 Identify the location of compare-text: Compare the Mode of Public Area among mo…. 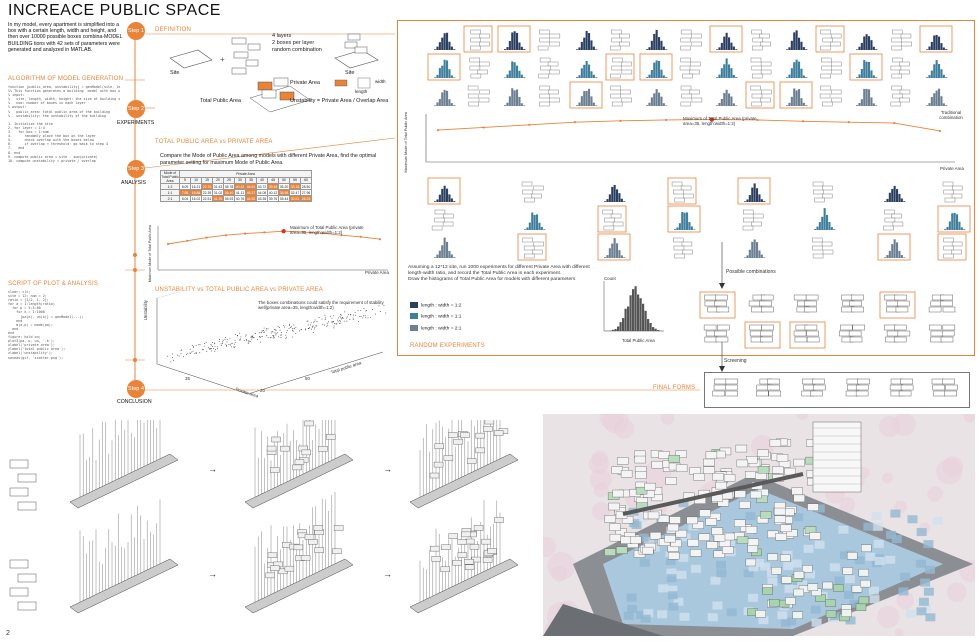
(268, 159).